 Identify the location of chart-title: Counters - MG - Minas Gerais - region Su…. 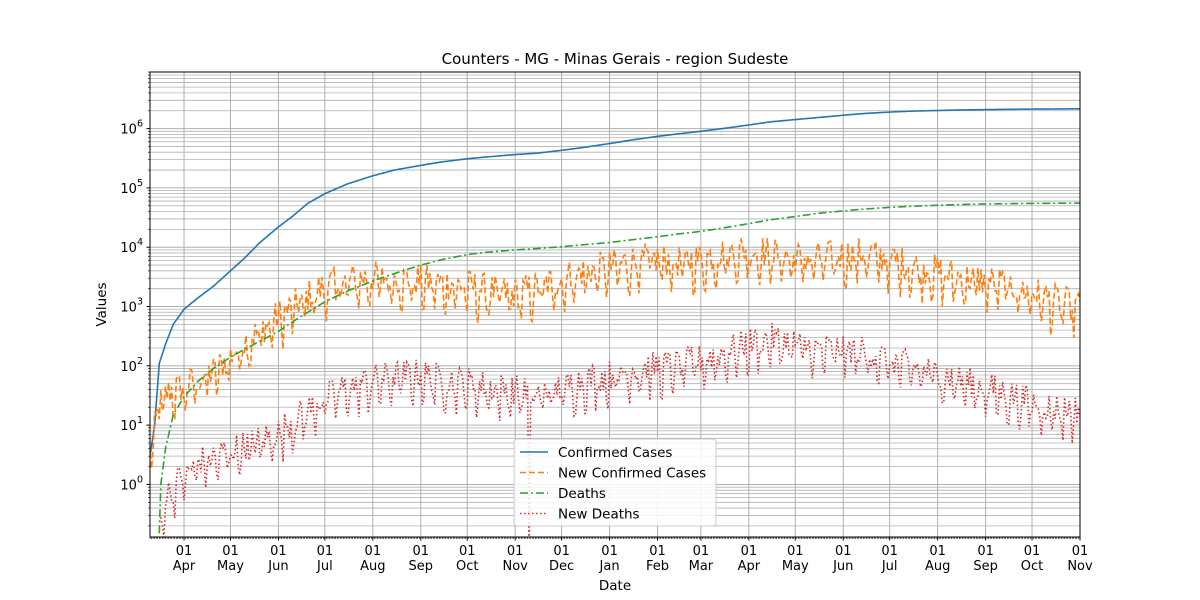
(615, 59).